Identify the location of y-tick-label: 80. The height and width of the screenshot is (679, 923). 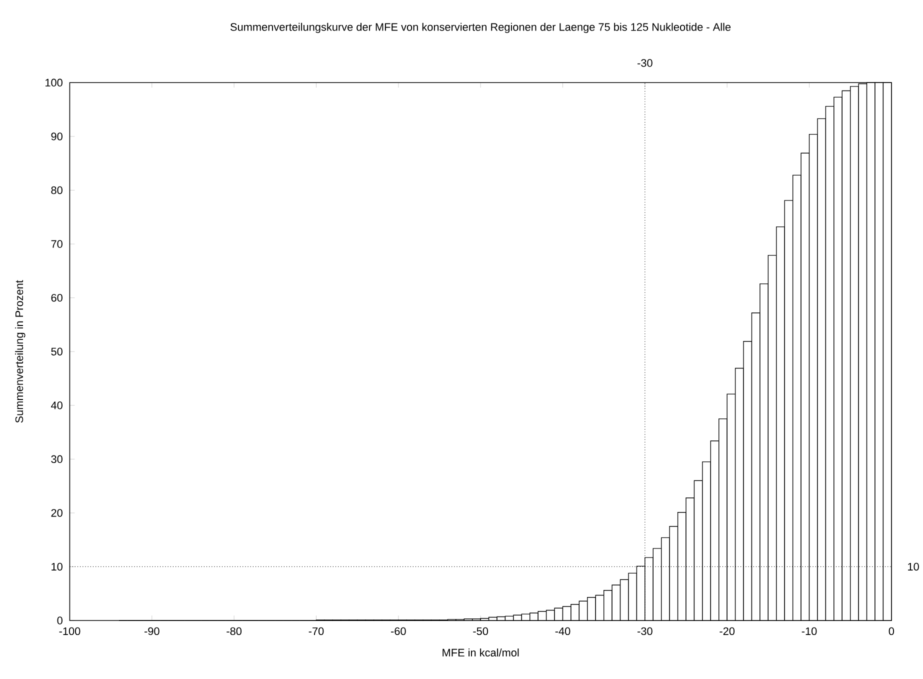
(56, 190).